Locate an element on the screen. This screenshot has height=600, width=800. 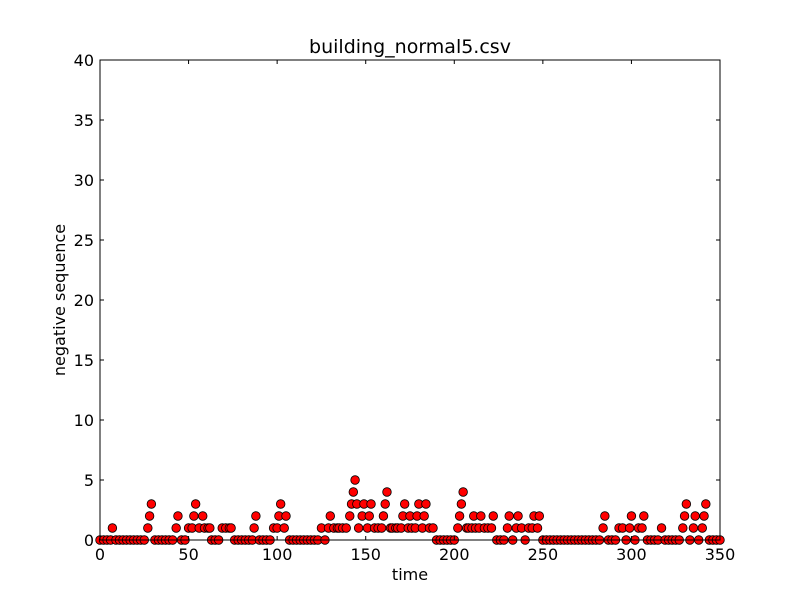
x-tick-label: 0 is located at coordinates (100, 554).